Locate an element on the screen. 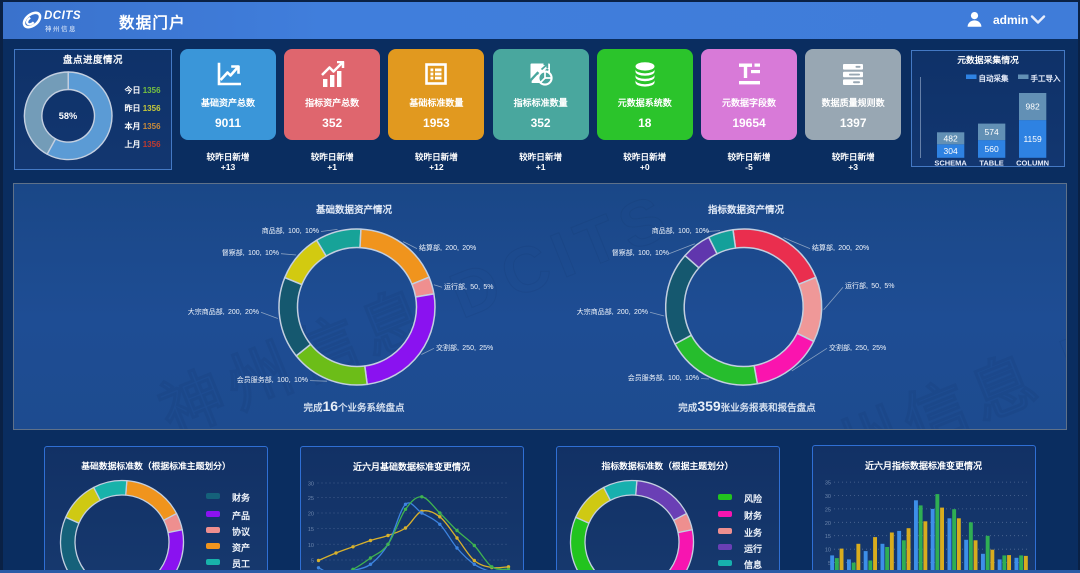 This screenshot has height=573, width=1080. svg-text: 560 is located at coordinates (992, 149).